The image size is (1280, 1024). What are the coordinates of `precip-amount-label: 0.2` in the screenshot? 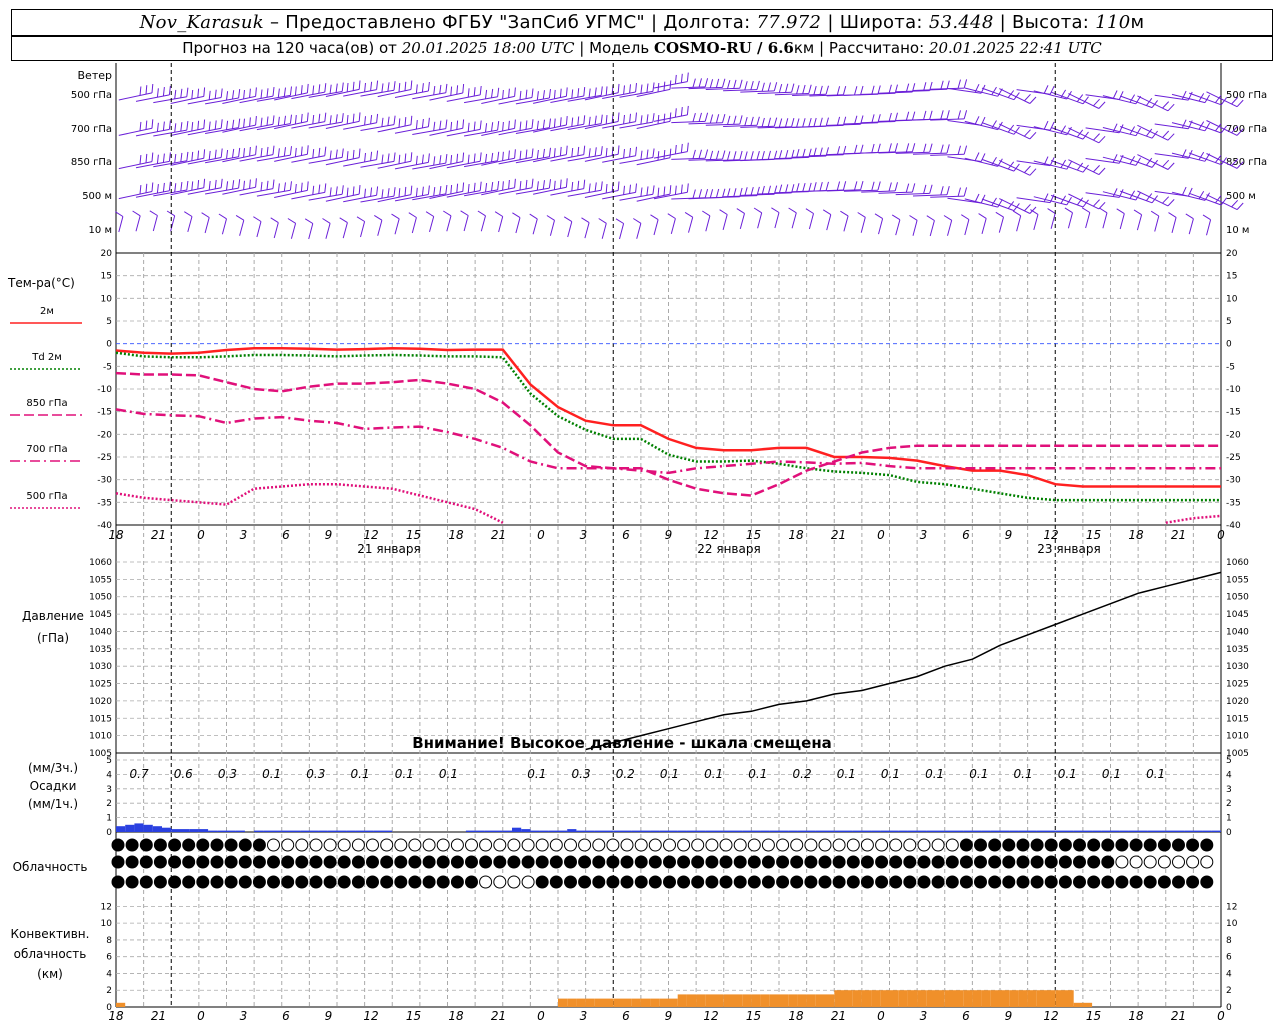 It's located at (802, 774).